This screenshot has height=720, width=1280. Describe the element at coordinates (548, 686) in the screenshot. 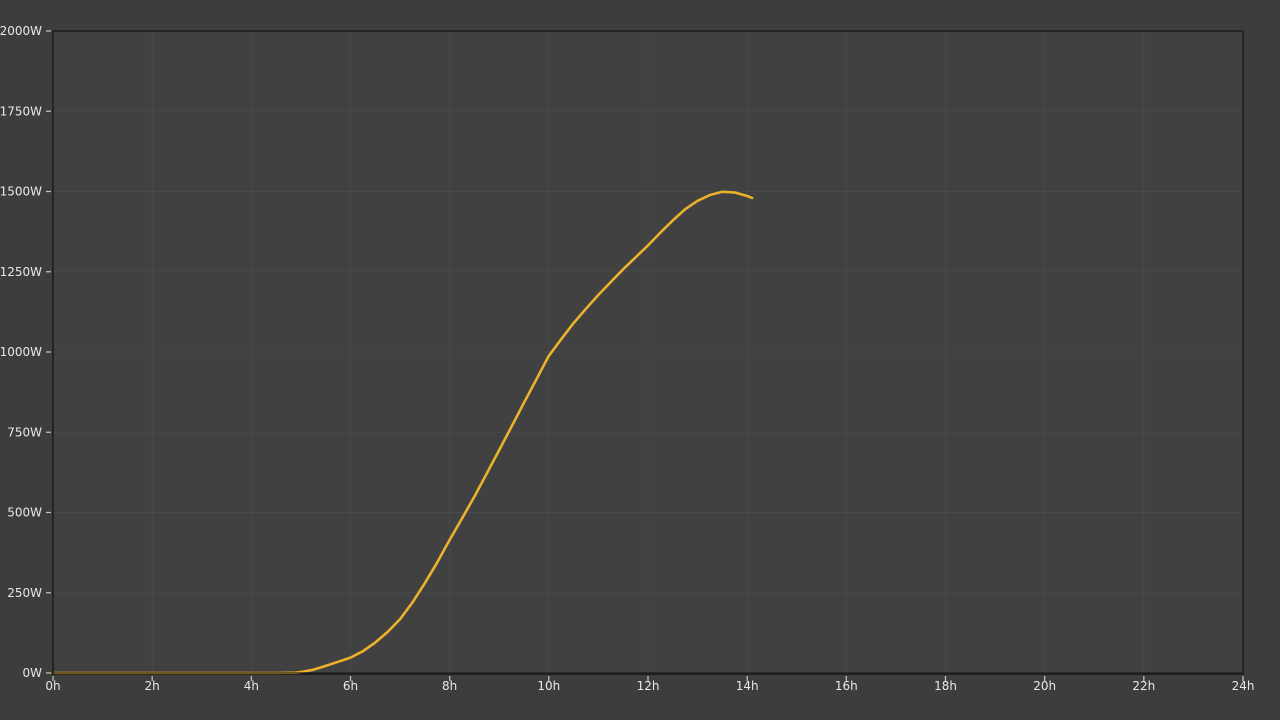

I see `x-tick-label: 10h` at that location.